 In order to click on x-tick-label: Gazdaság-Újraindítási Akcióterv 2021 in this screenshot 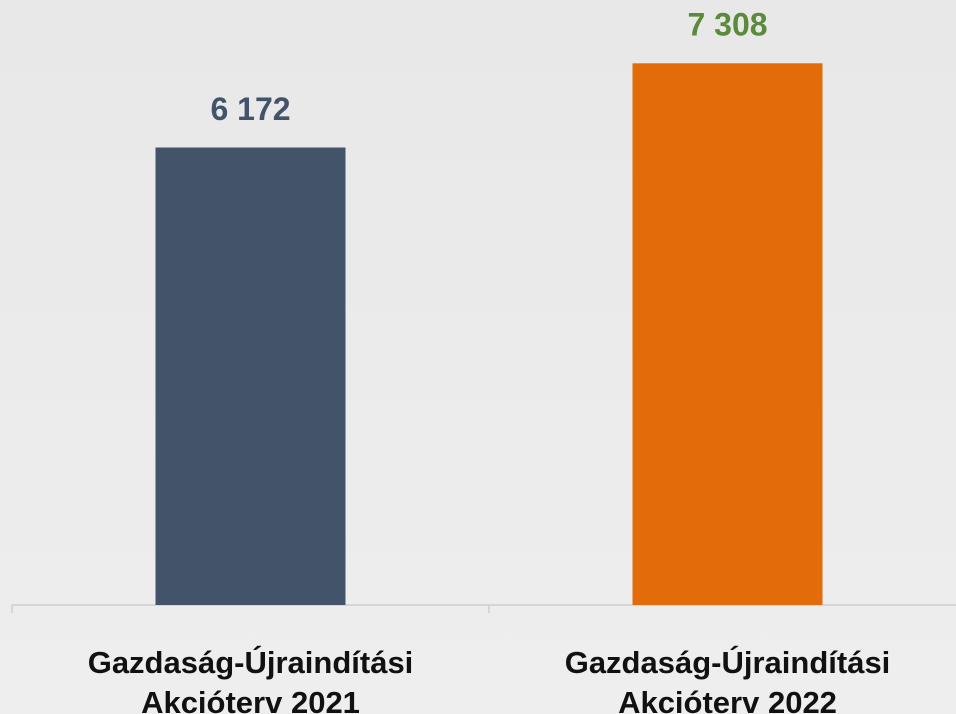, I will do `click(250, 679)`.